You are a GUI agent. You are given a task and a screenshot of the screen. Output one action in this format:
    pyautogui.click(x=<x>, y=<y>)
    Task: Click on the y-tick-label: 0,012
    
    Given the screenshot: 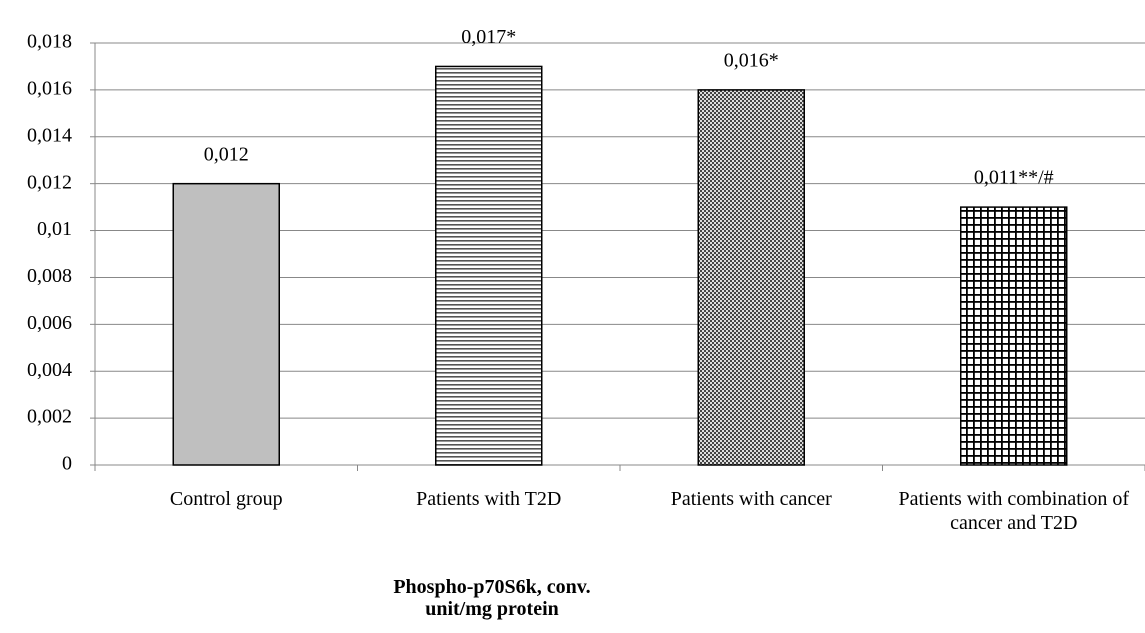 What is the action you would take?
    pyautogui.click(x=49, y=182)
    